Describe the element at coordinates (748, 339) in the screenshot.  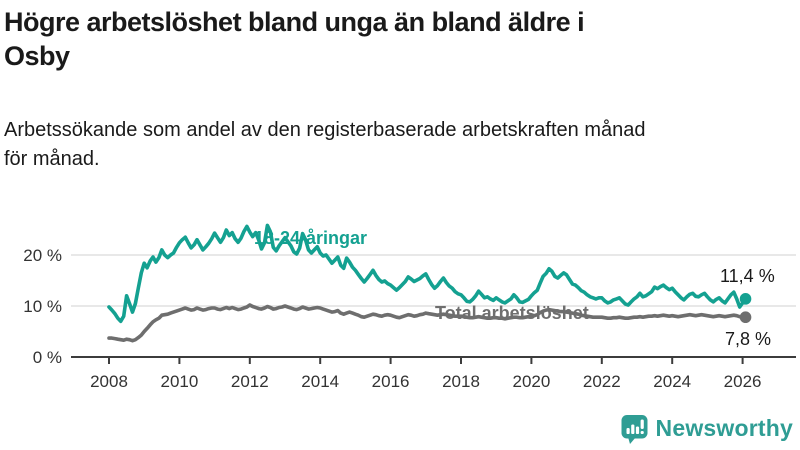
I see `end-value-total: 7,8 %` at that location.